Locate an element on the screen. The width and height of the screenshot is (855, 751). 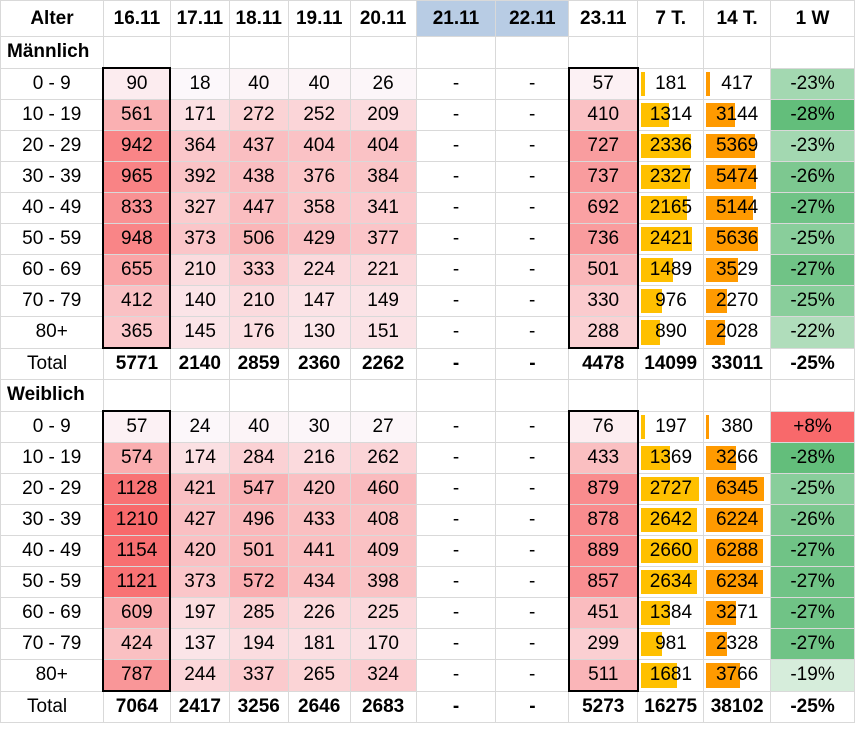
section-title: Männlich is located at coordinates (52, 52).